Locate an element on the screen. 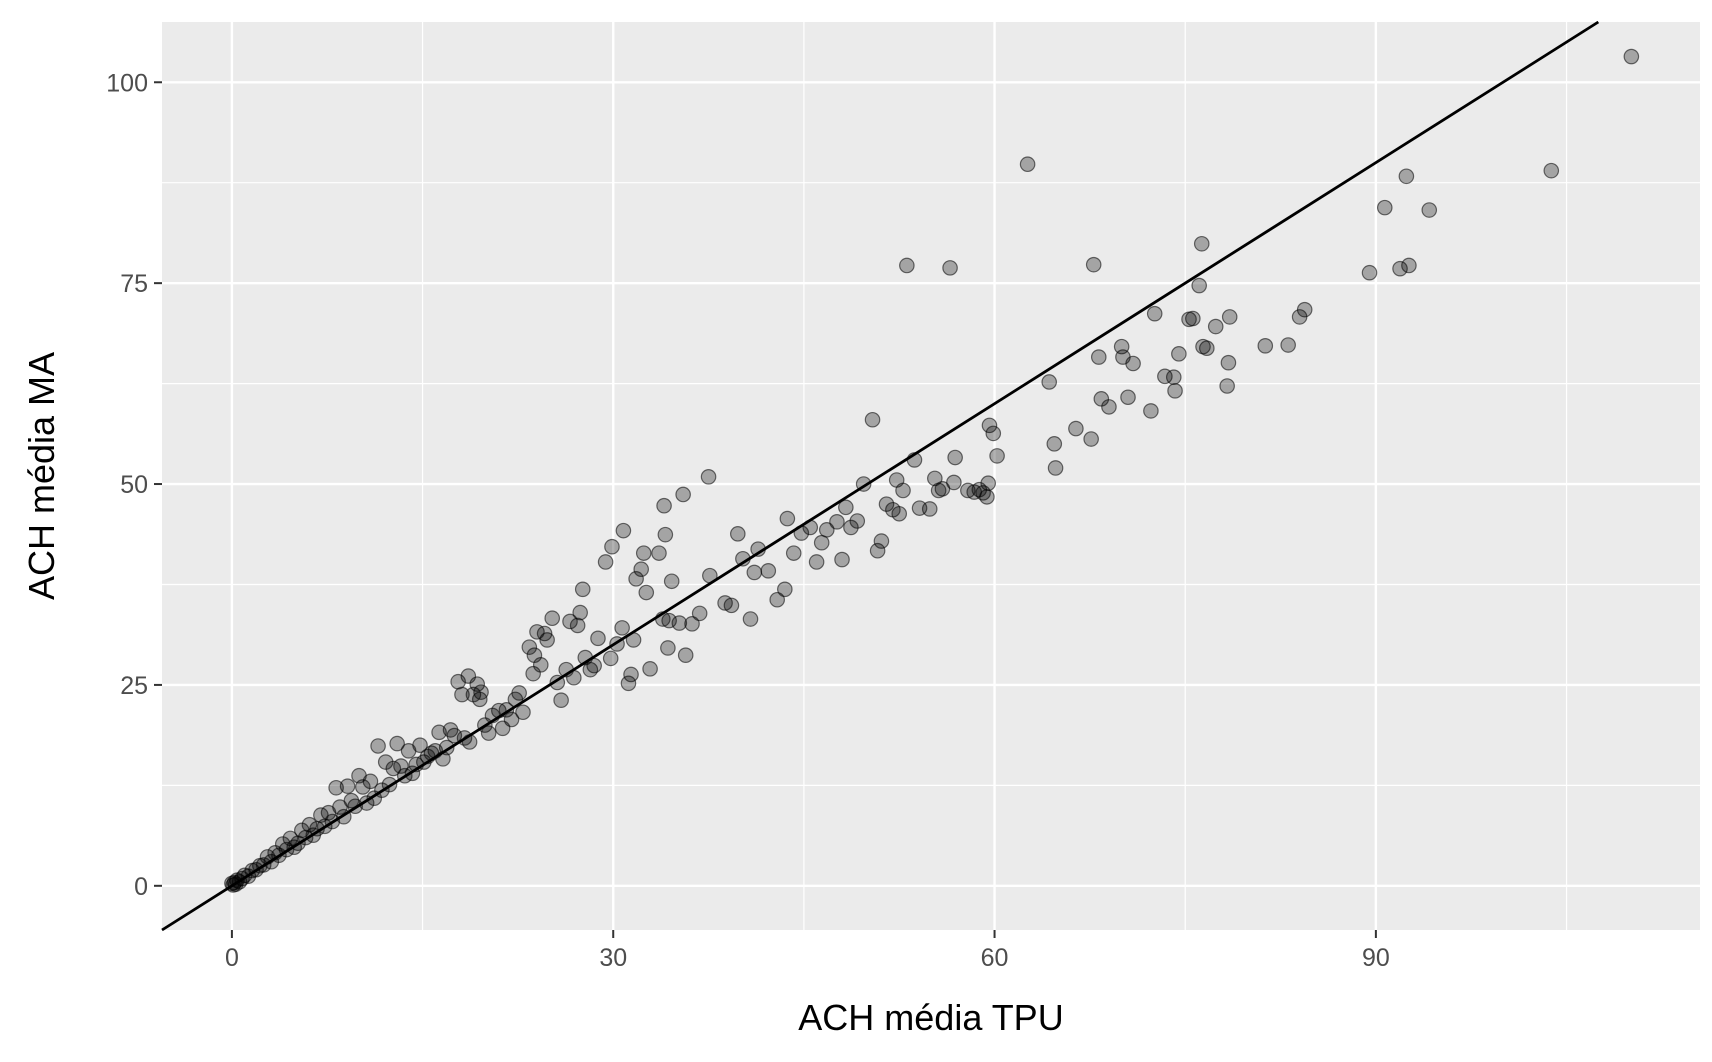 Image resolution: width=1712 pixels, height=1062 pixels. x-axis-ticks: 0 30 60 90 is located at coordinates (807, 951).